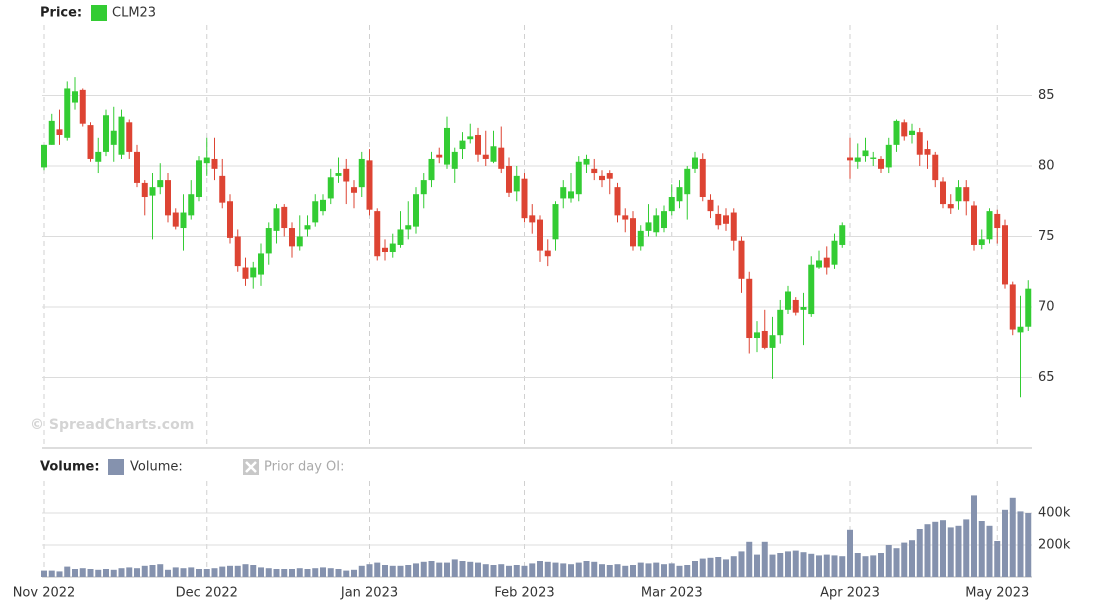 This screenshot has height=613, width=1115. Describe the element at coordinates (304, 467) in the screenshot. I see `legend-entry-inactive: Prior day OI:` at that location.